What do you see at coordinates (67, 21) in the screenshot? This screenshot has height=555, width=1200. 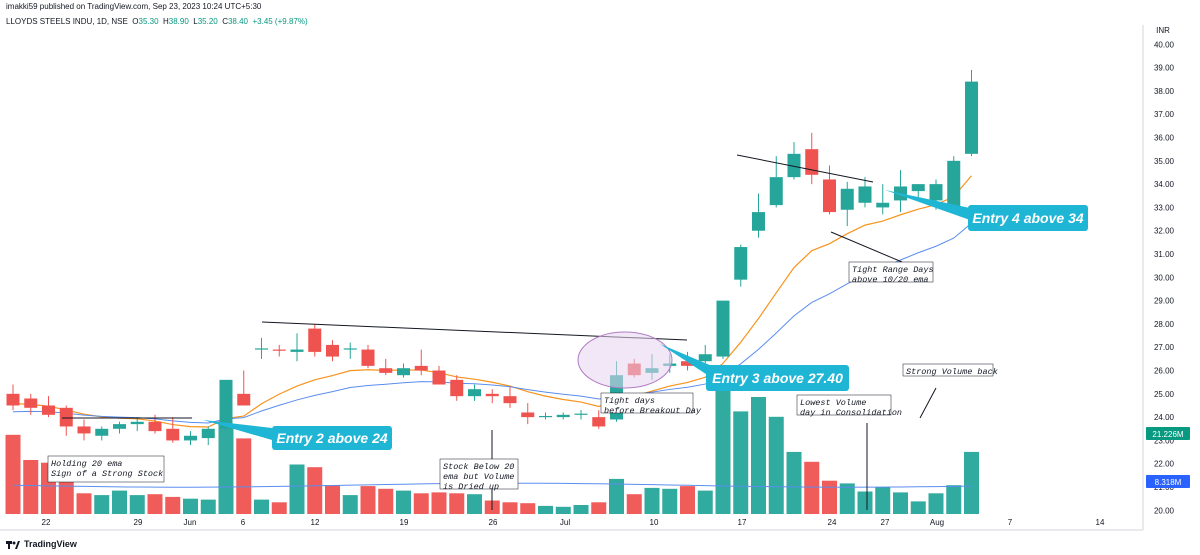 I see `symbol-name: LLOYDS STEELS INDU, 1D, NSE` at bounding box center [67, 21].